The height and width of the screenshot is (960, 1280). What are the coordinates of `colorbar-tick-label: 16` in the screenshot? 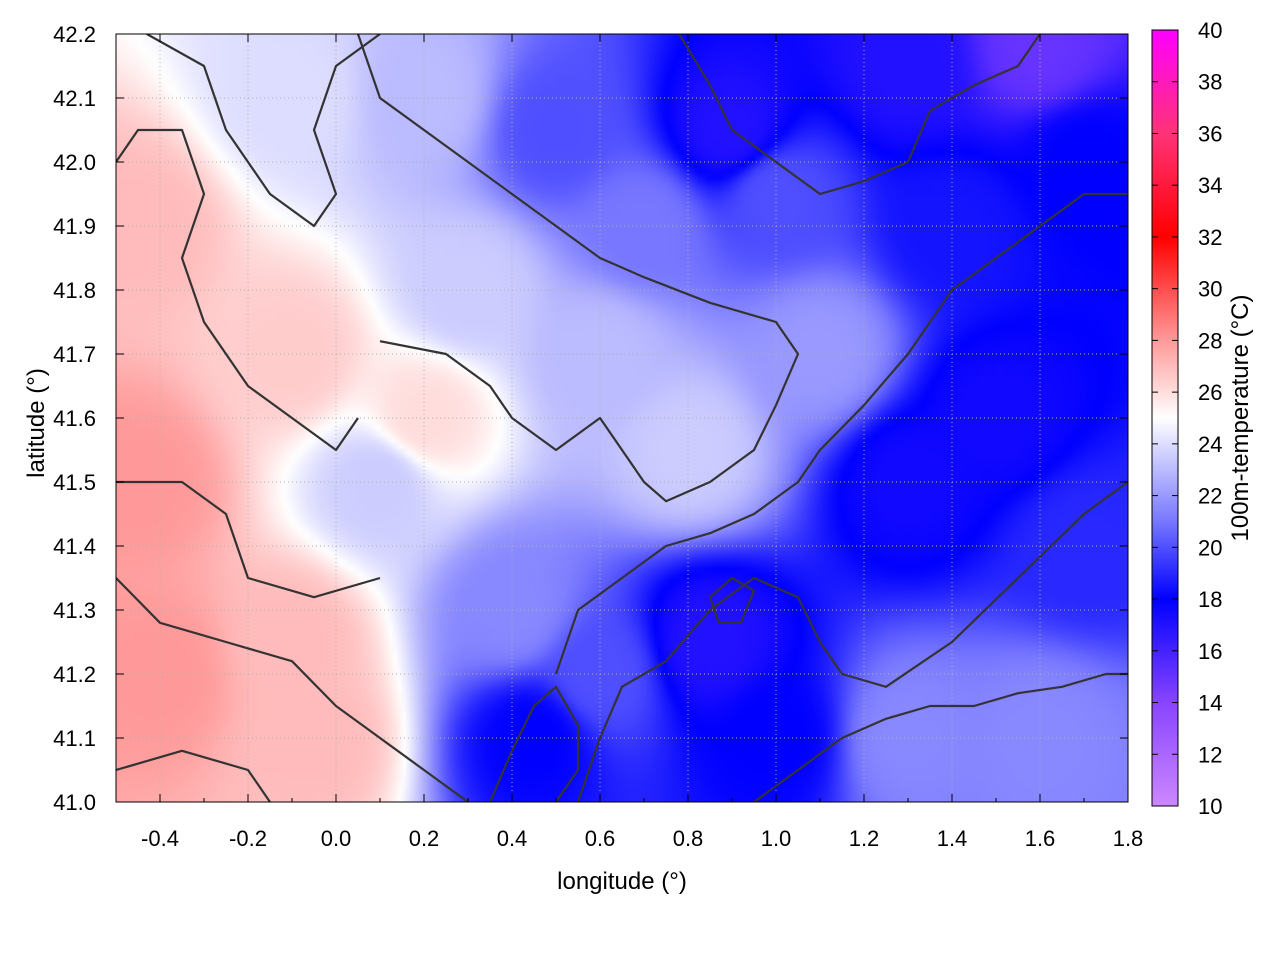 It's located at (1210, 651).